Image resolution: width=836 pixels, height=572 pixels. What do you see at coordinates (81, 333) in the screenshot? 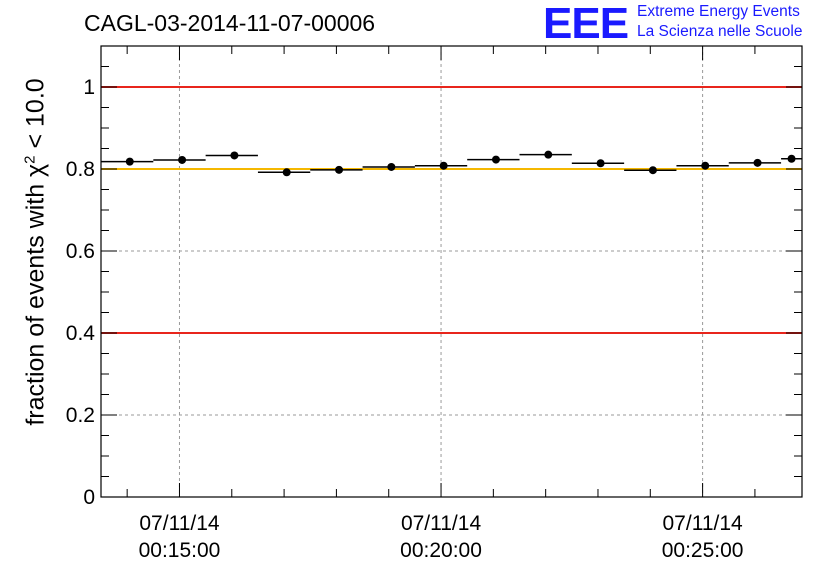
I see `y-tick-label: 0.4` at bounding box center [81, 333].